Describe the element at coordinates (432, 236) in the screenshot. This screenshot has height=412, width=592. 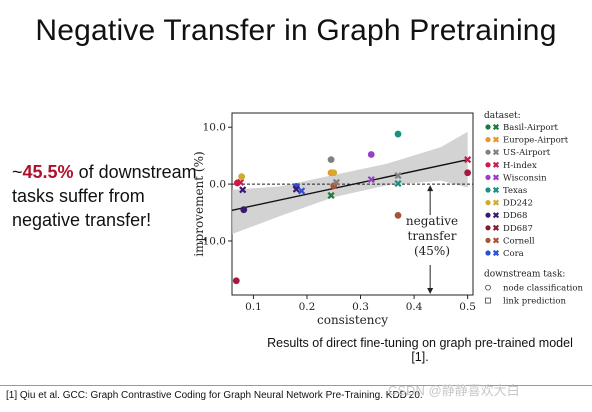
I see `annotation-text: transfer` at that location.